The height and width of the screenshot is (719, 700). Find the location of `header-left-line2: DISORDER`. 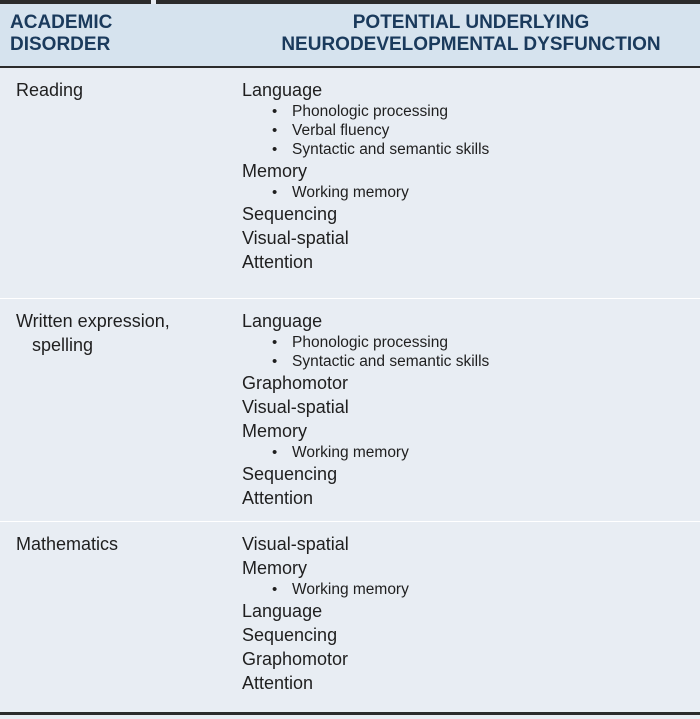

header-left-line2: DISORDER is located at coordinates (60, 44).